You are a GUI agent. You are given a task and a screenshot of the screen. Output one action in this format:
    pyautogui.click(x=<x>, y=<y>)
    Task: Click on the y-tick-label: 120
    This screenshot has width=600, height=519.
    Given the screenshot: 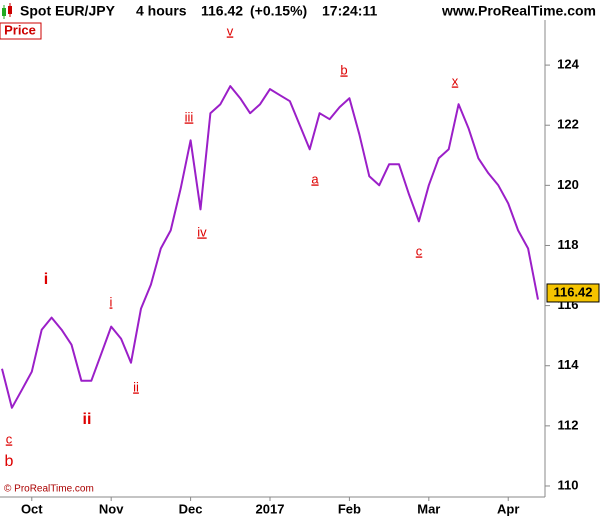 What is the action you would take?
    pyautogui.click(x=568, y=184)
    